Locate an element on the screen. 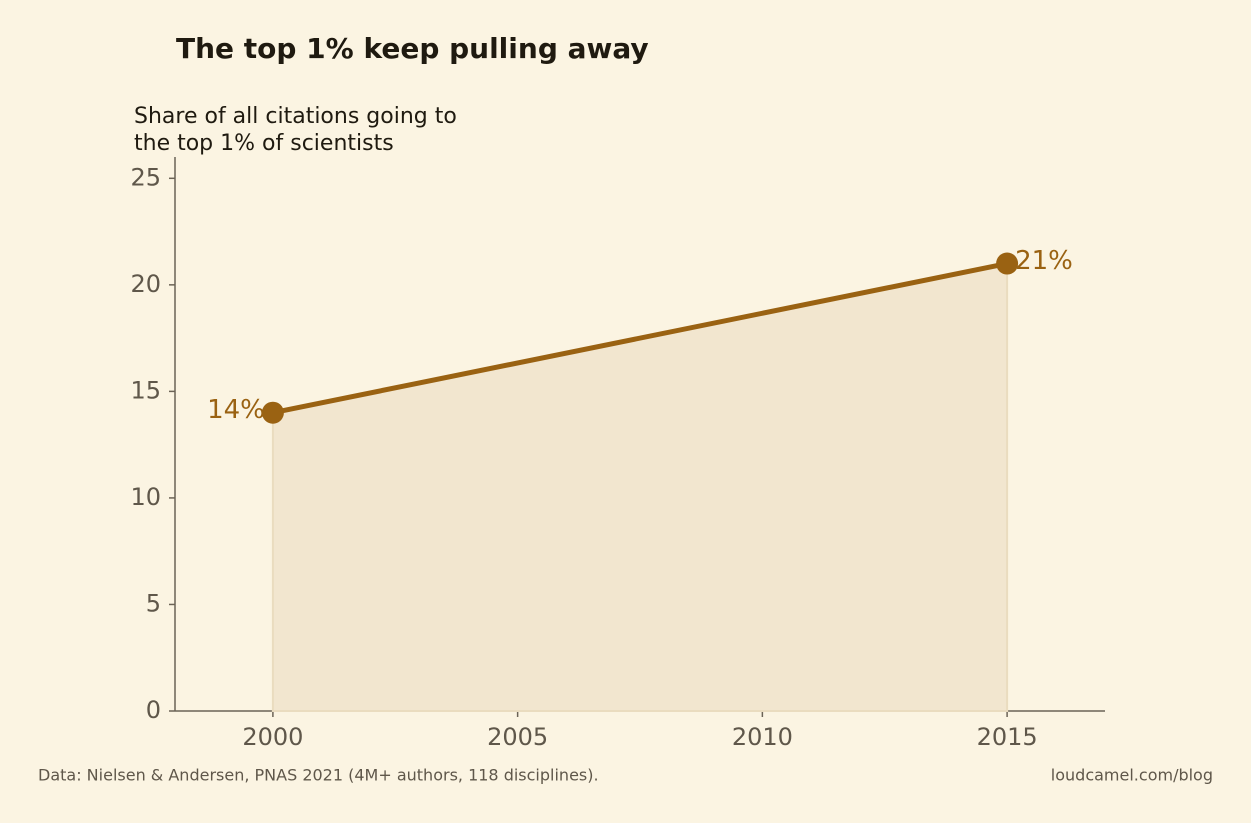 The image size is (1251, 823). x-tick-label: 2000 is located at coordinates (272, 737).